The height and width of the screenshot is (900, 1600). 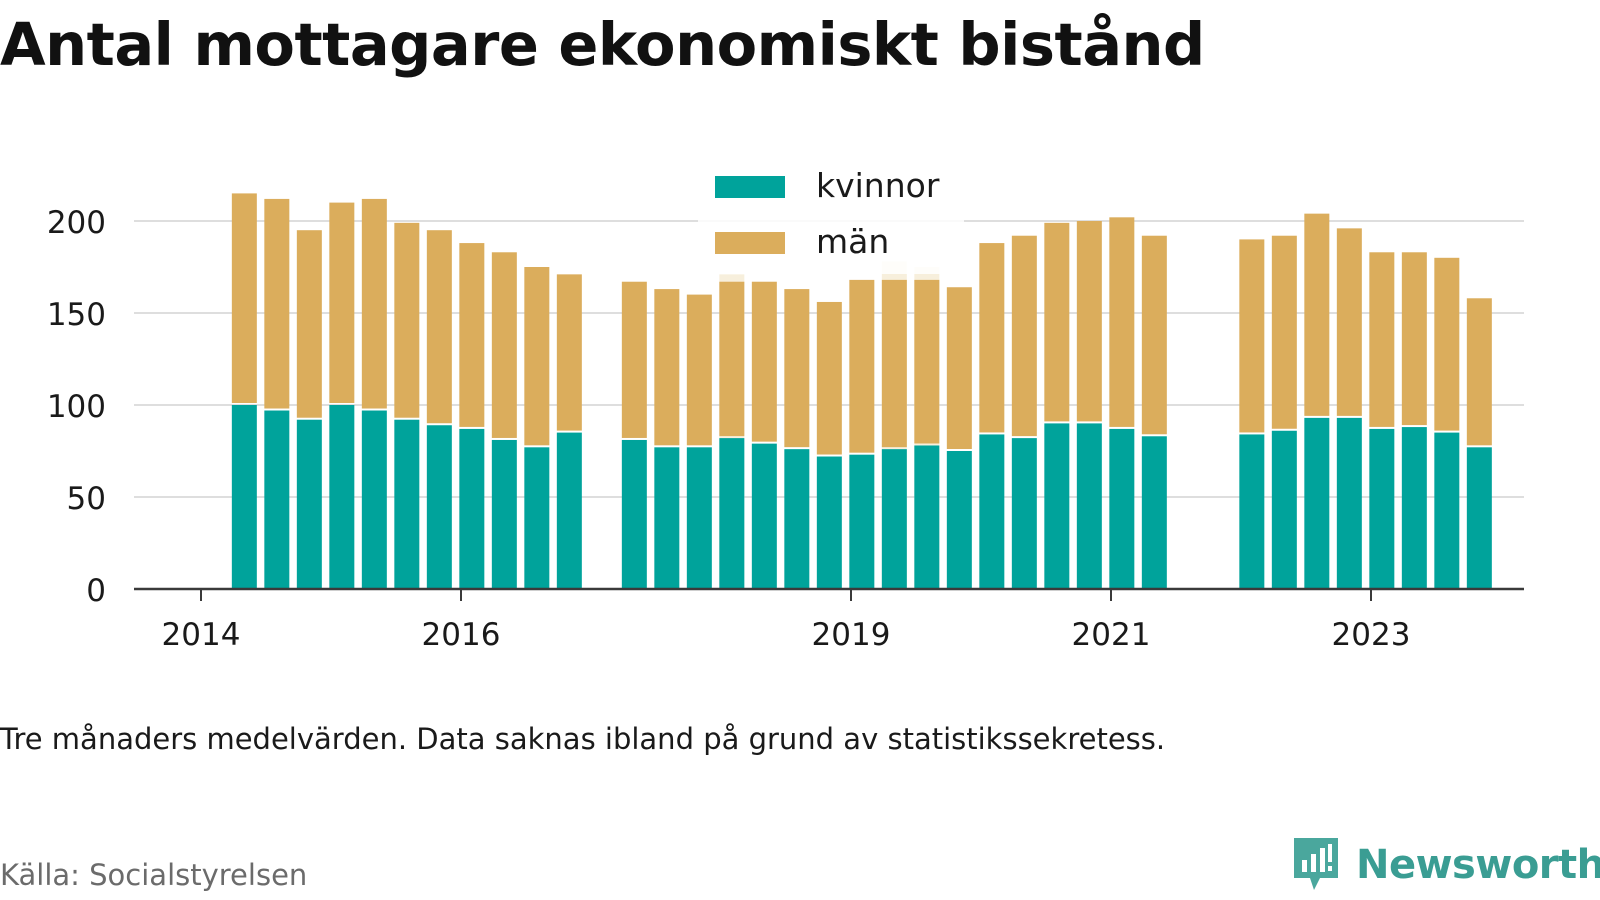 I want to click on legend-label: män, so click(x=852, y=241).